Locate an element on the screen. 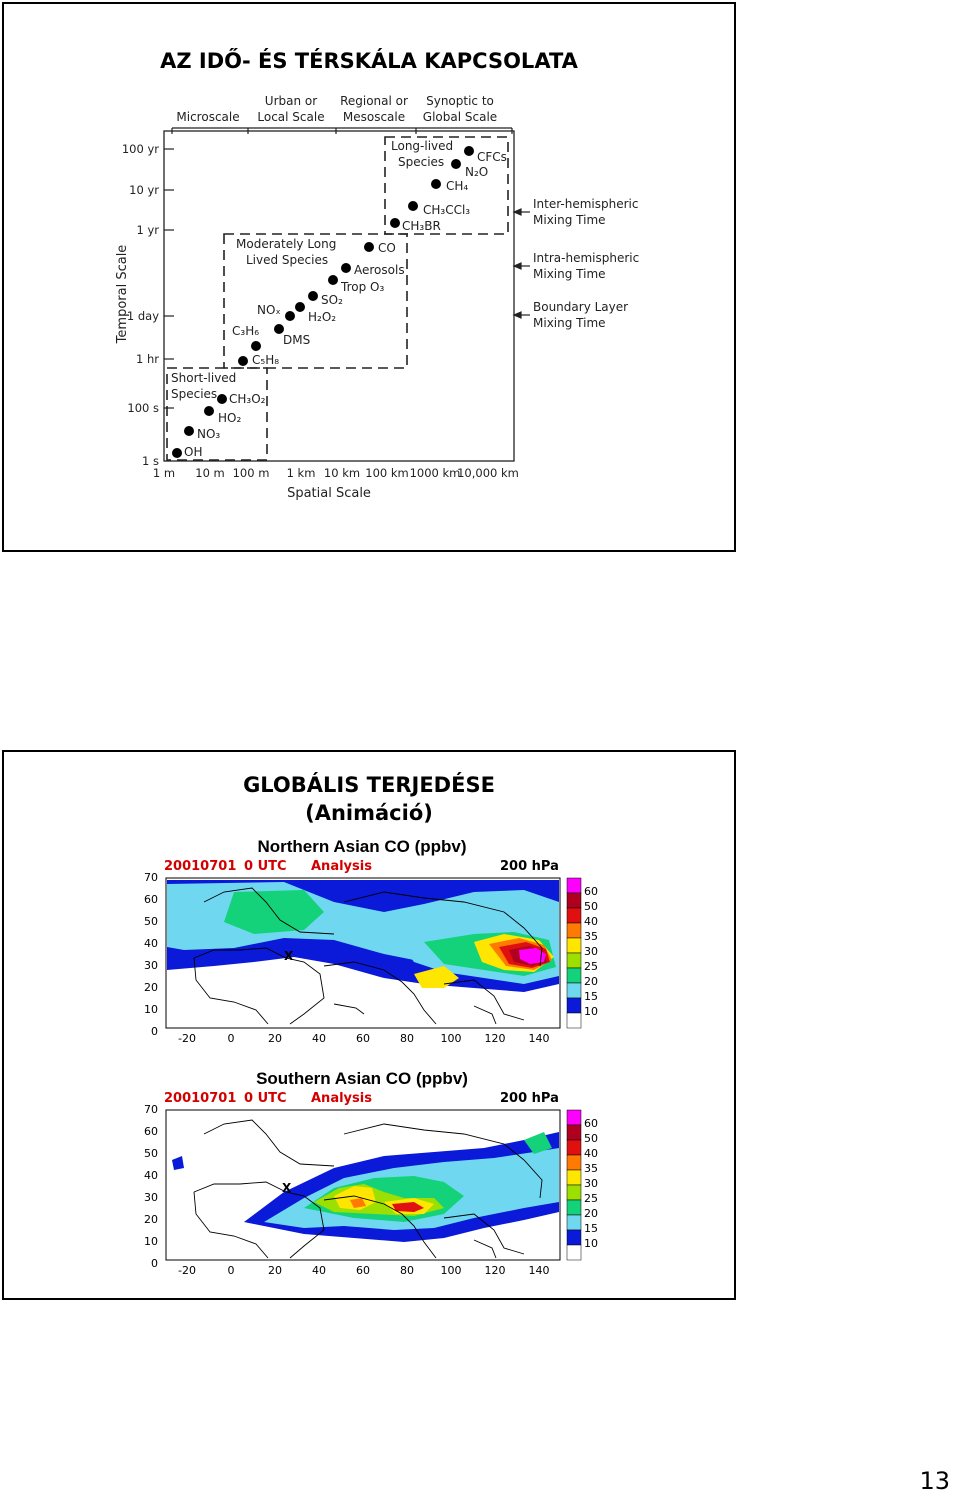  panel2-lat-50: 50 is located at coordinates (151, 1153).